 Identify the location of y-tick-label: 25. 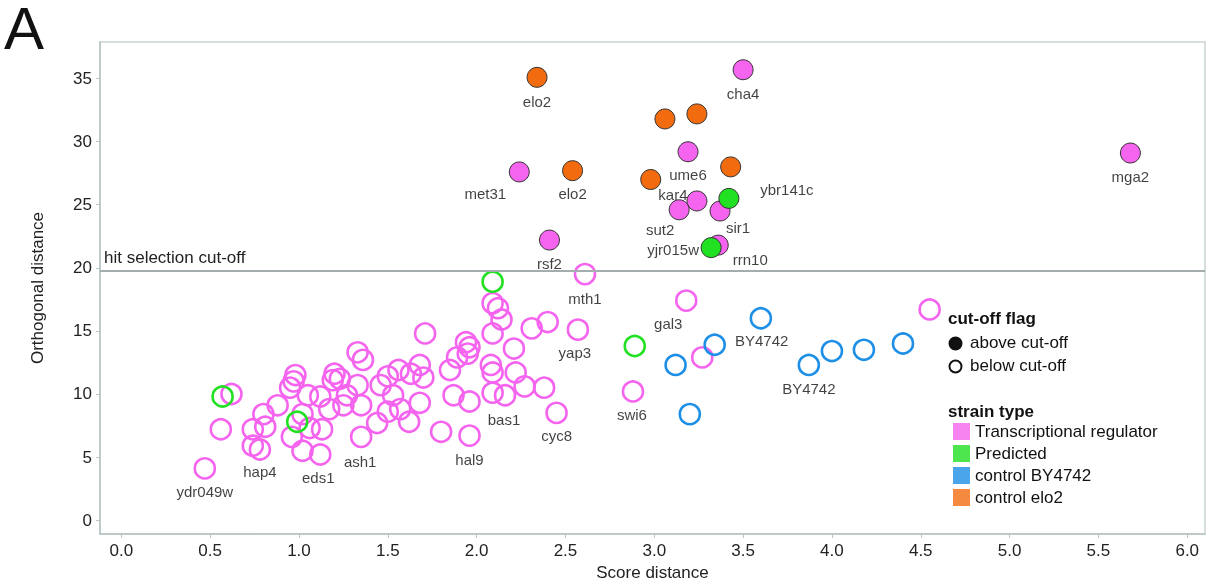
(82, 205).